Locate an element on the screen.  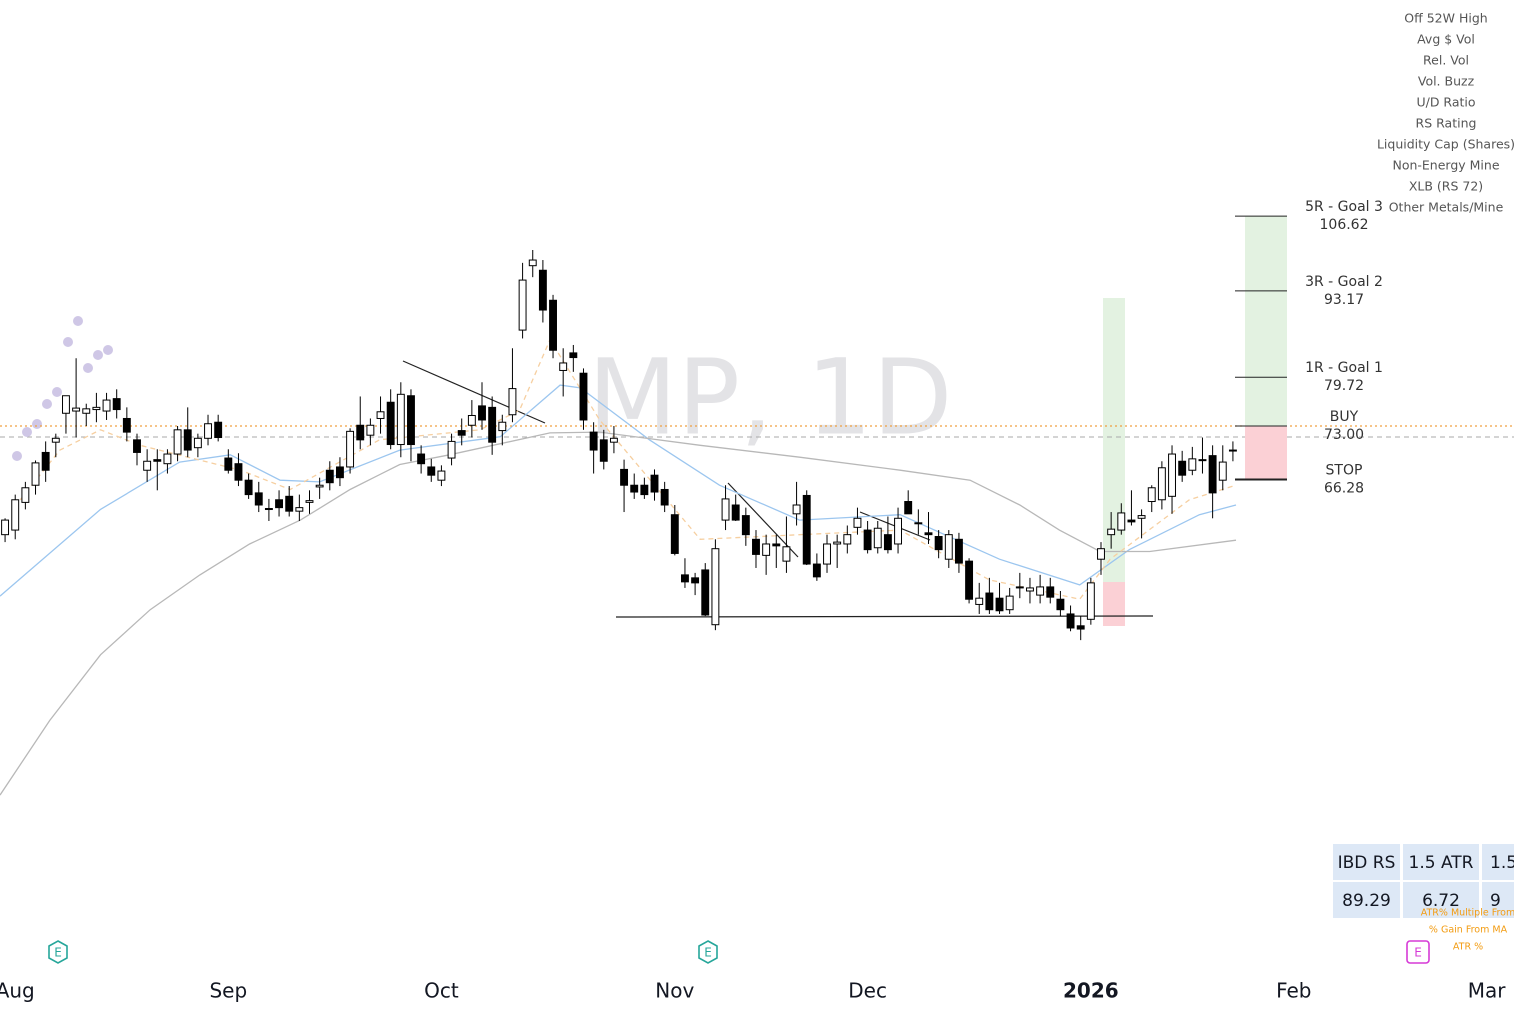
side-label: Rel. Vol is located at coordinates (1446, 60).